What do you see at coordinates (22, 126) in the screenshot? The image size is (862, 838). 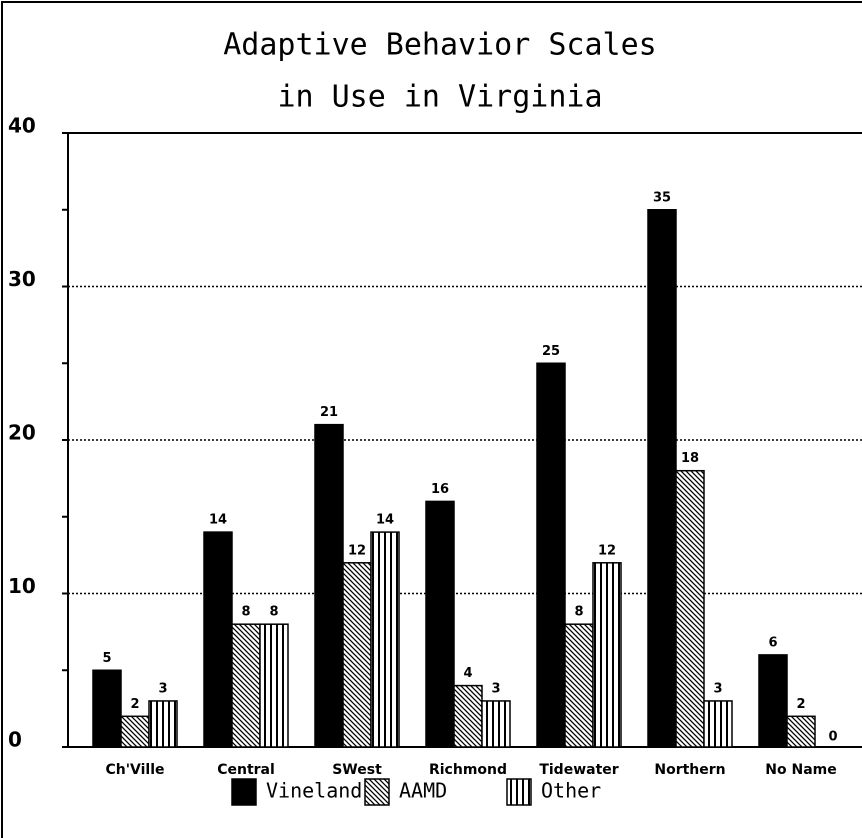 I see `y-tick-label: 40` at bounding box center [22, 126].